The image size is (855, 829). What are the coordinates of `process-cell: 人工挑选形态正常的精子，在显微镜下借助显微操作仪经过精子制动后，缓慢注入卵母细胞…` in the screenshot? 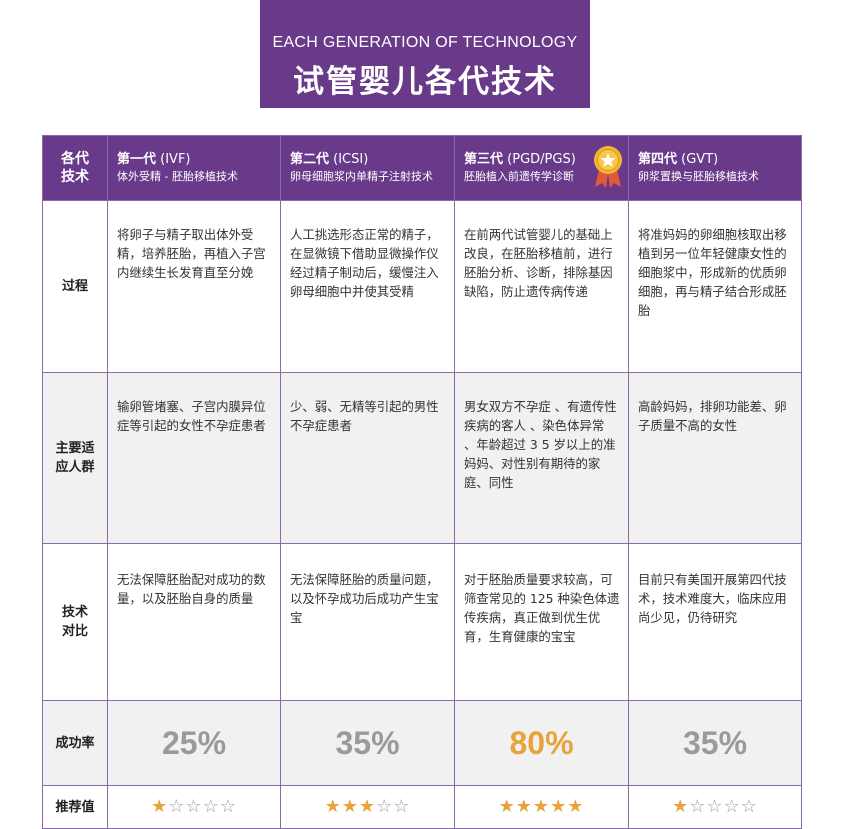 It's located at (367, 286).